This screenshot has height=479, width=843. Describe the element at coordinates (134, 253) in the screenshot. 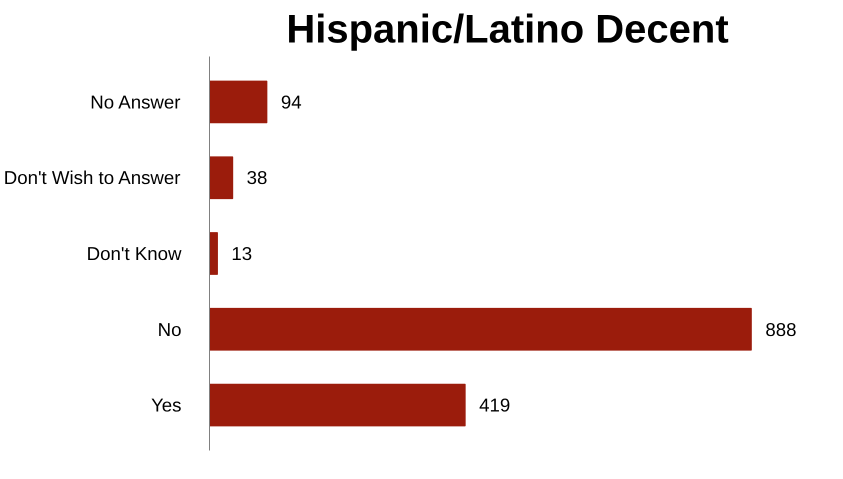

I see `y-tick-label: Don't Know` at that location.